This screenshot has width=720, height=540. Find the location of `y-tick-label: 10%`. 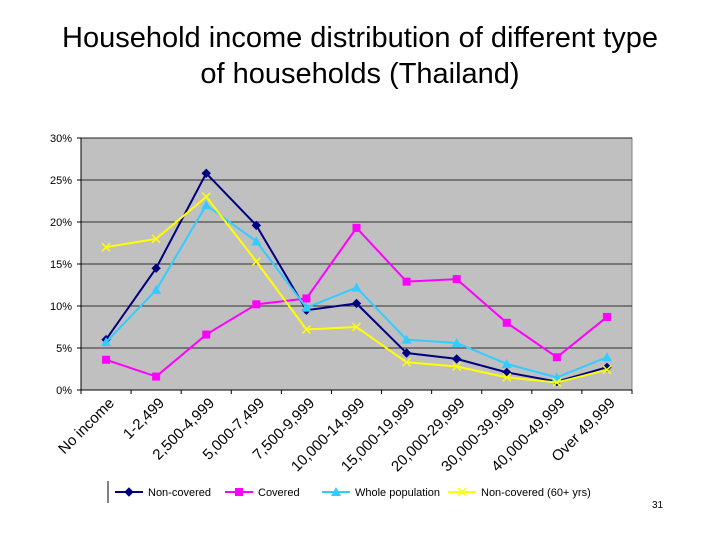

y-tick-label: 10% is located at coordinates (61, 307).